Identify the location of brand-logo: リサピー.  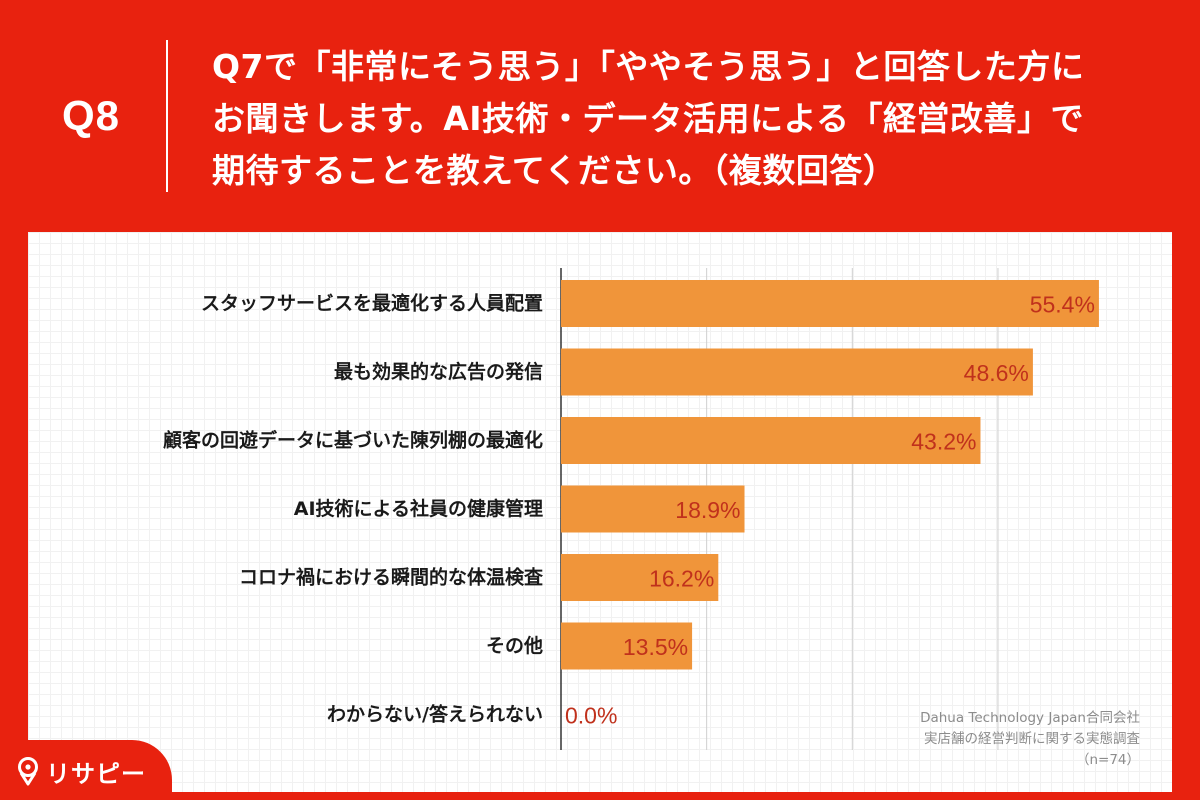
(86, 770).